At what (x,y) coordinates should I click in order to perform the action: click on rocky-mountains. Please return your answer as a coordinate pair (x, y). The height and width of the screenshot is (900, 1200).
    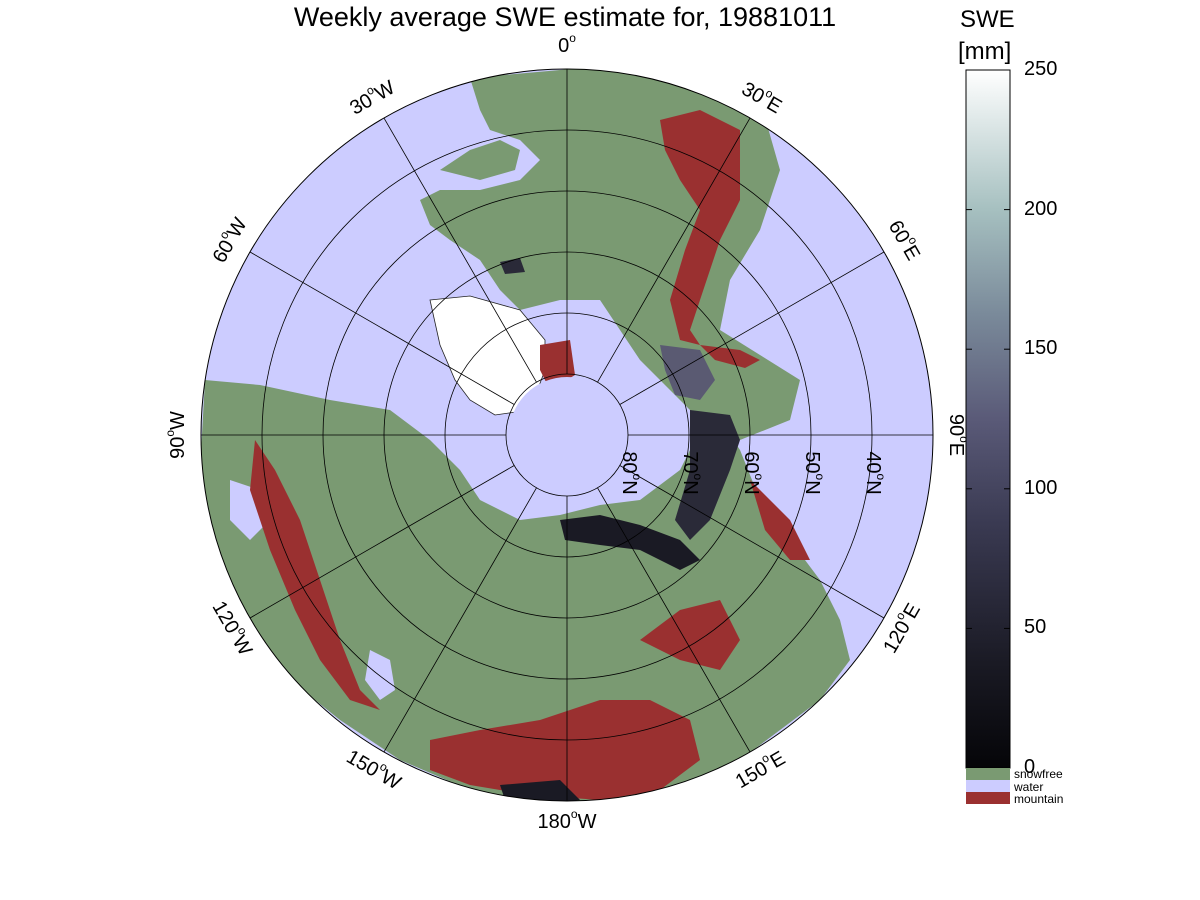
    Looking at the image, I should click on (700, 227).